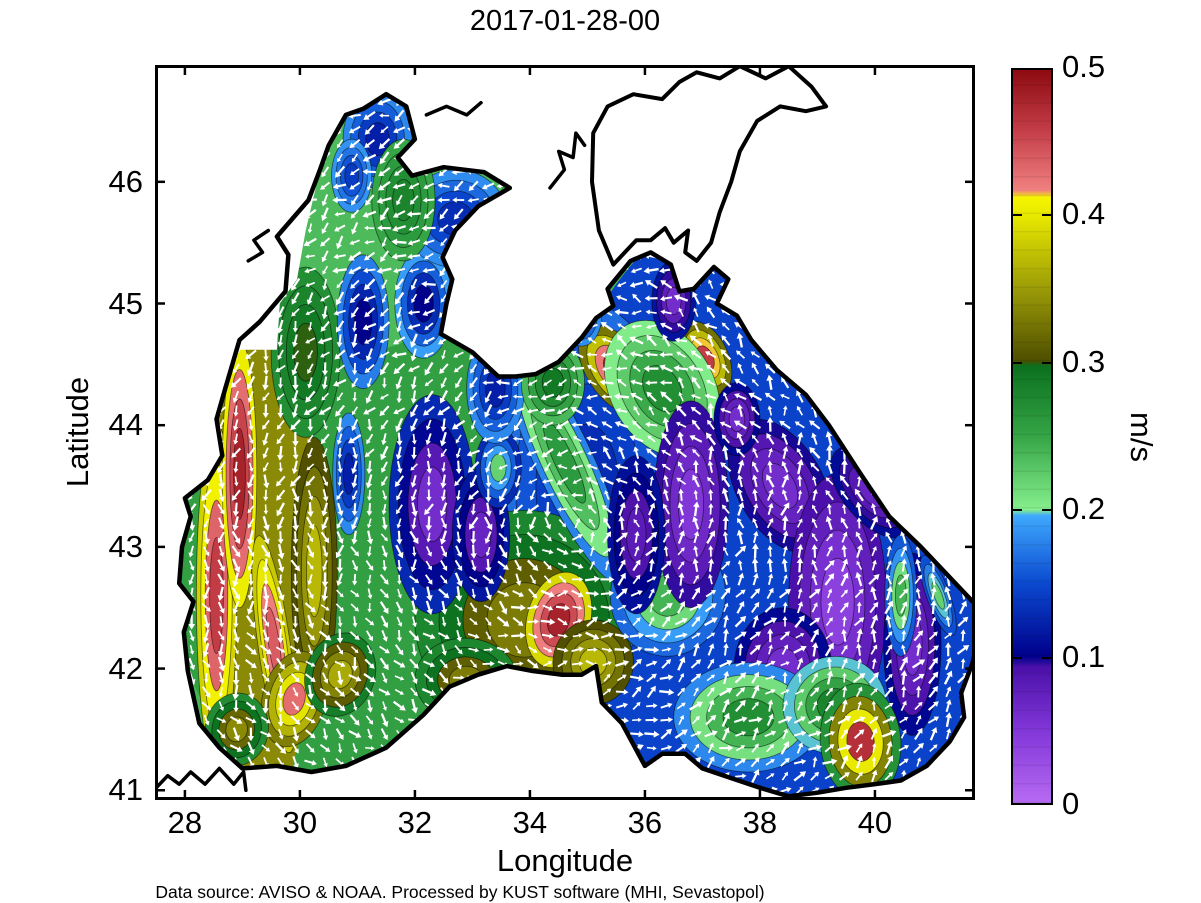 The image size is (1201, 903). What do you see at coordinates (77, 432) in the screenshot?
I see `y-axis-label: Latitude` at bounding box center [77, 432].